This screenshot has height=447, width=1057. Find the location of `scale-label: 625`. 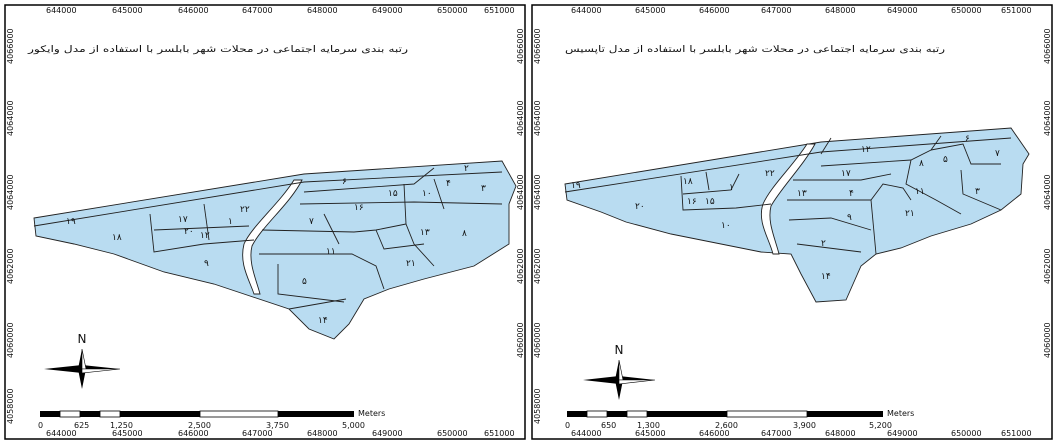

scale-label: 625 is located at coordinates (81, 425).